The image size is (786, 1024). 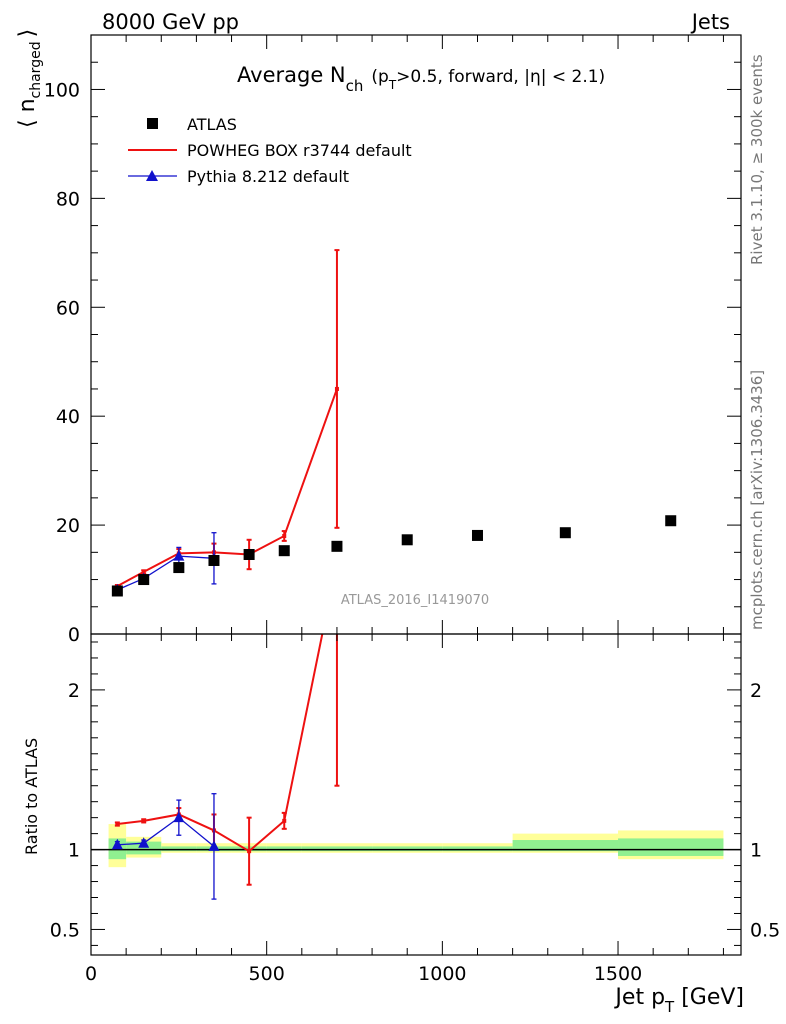 What do you see at coordinates (392, 85) in the screenshot?
I see `title-condition-sub: T` at bounding box center [392, 85].